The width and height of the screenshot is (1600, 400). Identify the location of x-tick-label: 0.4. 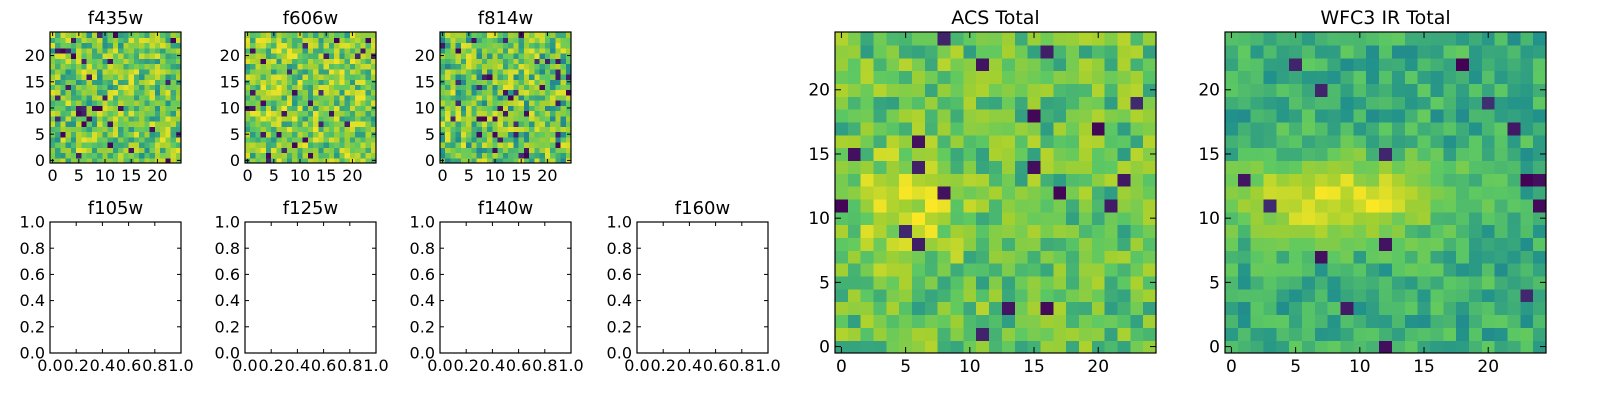
(492, 365).